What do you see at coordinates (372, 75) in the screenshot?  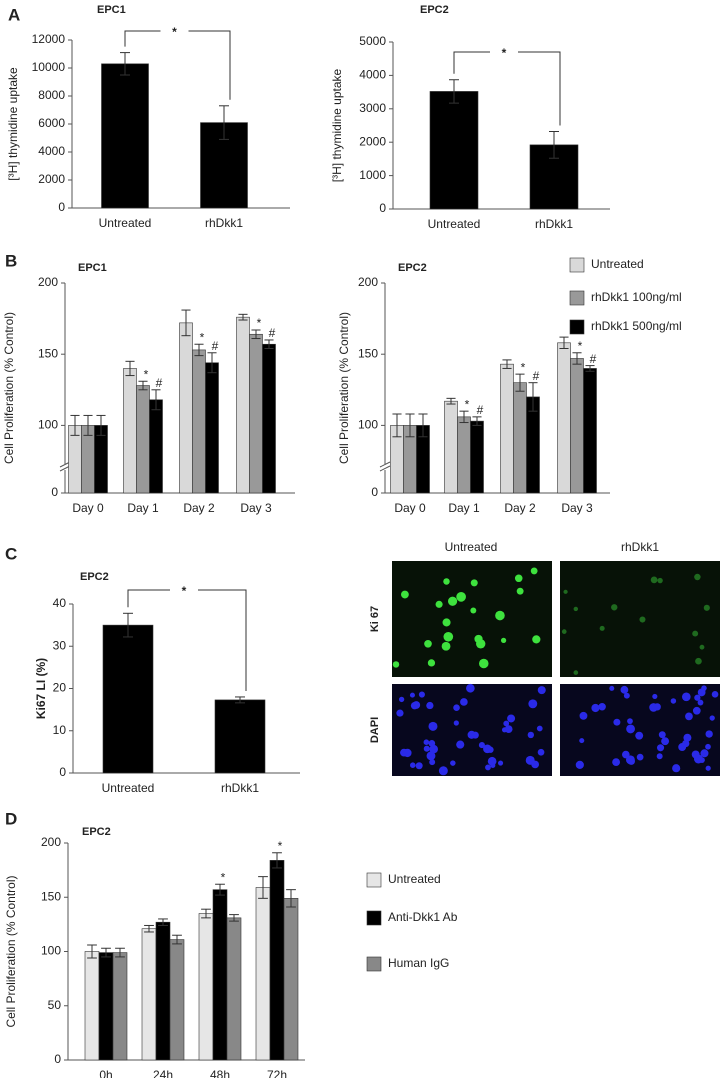 I see `y-tick-label: 4000` at bounding box center [372, 75].